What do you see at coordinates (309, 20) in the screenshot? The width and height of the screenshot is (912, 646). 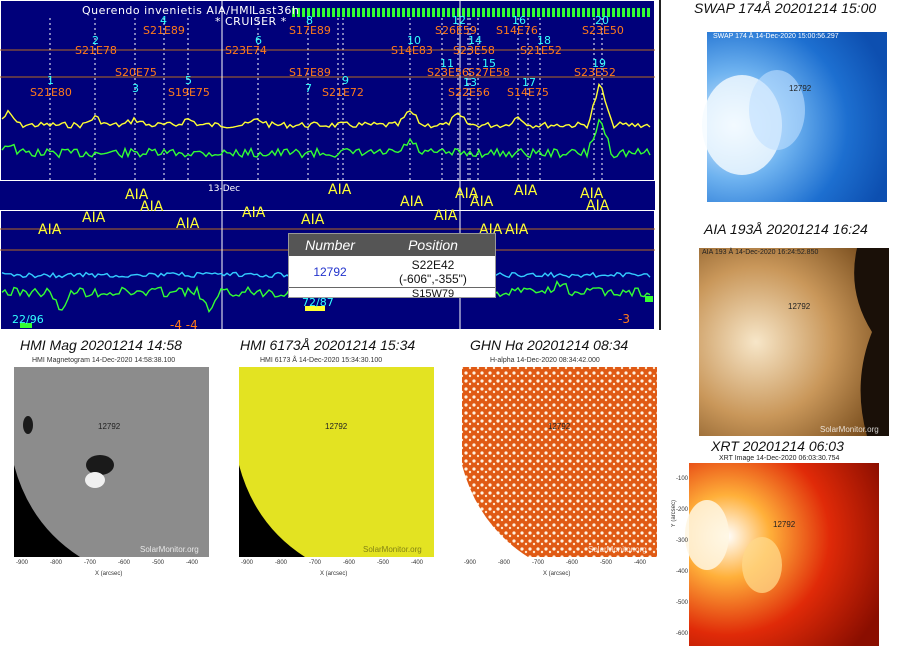 I see `flare-number: 8` at bounding box center [309, 20].